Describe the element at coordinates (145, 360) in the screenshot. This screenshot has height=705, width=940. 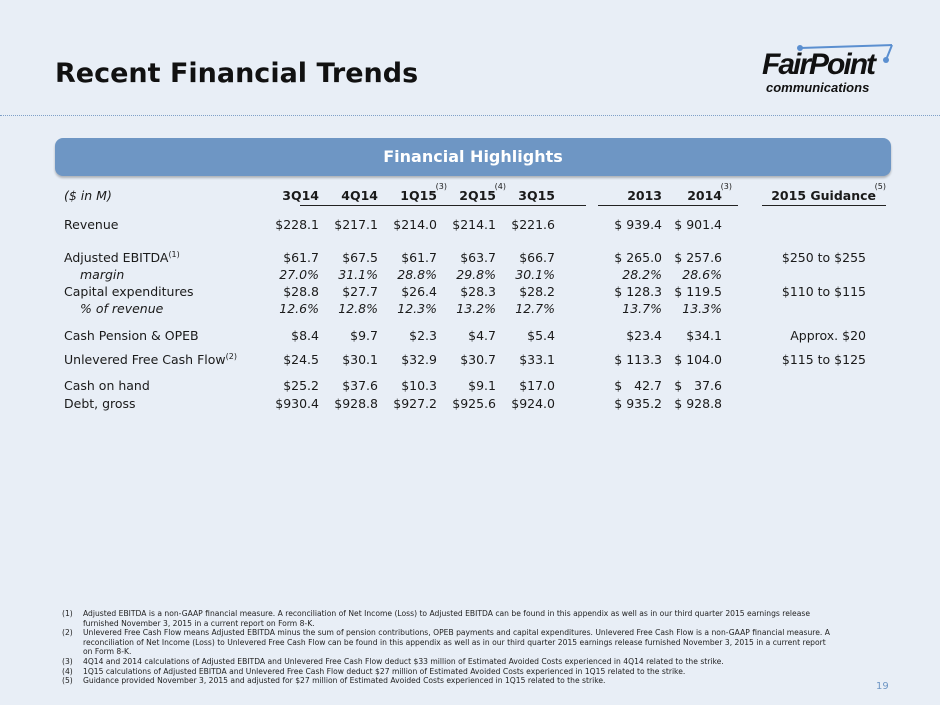
I see `row-label-text: Unlevered Free Cash Flow` at that location.